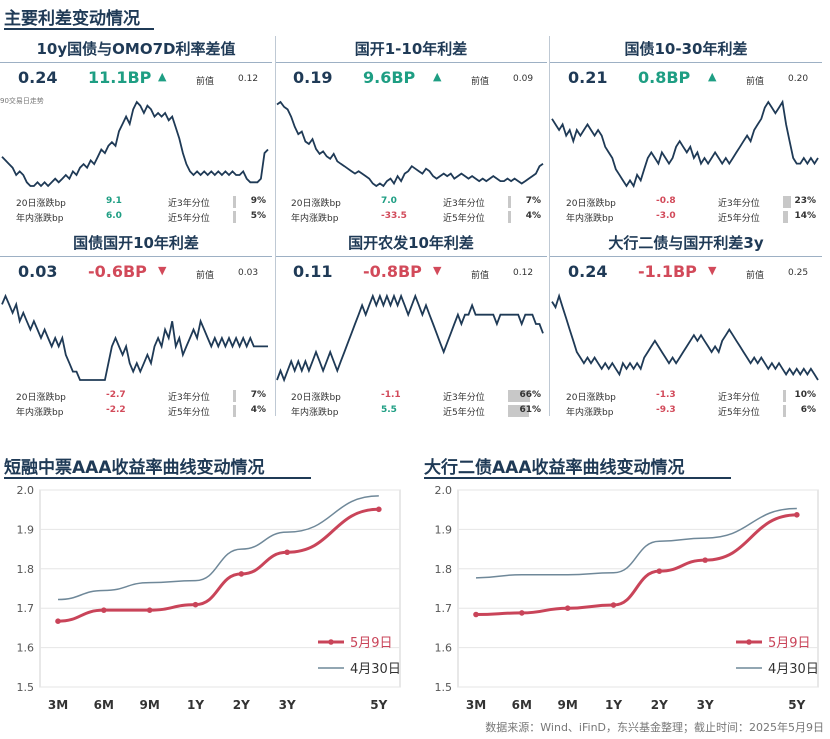  Describe the element at coordinates (134, 468) in the screenshot. I see `curve-title-1: 短融中票AAA收益率曲线变动情况` at that location.